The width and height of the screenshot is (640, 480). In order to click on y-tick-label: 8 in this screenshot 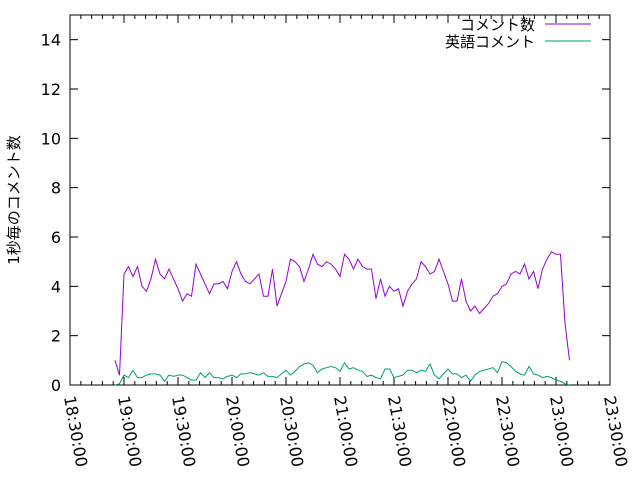, I will do `click(56, 188)`.